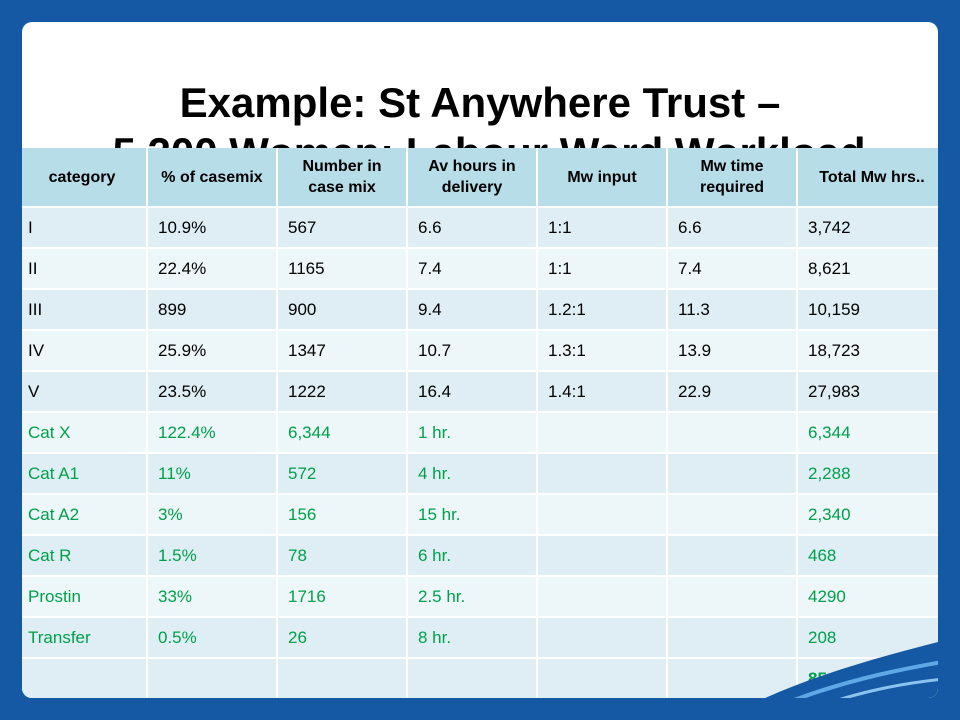 The image size is (960, 720). Describe the element at coordinates (85, 351) in the screenshot. I see `cell-category: IV` at that location.